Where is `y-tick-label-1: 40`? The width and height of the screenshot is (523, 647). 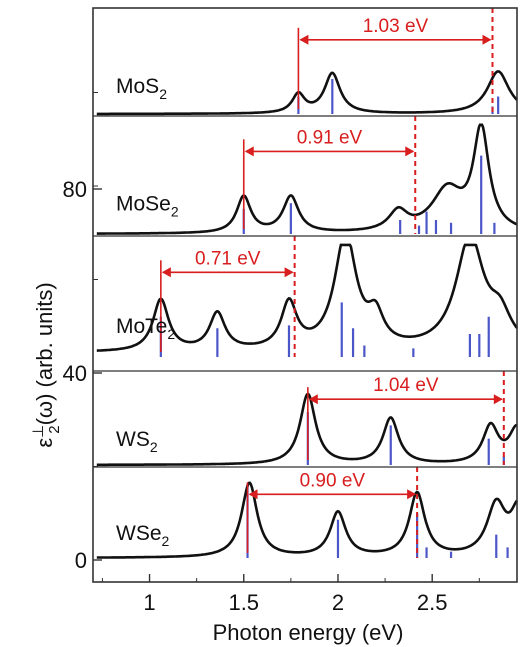 y-tick-label-1: 40 is located at coordinates (75, 373).